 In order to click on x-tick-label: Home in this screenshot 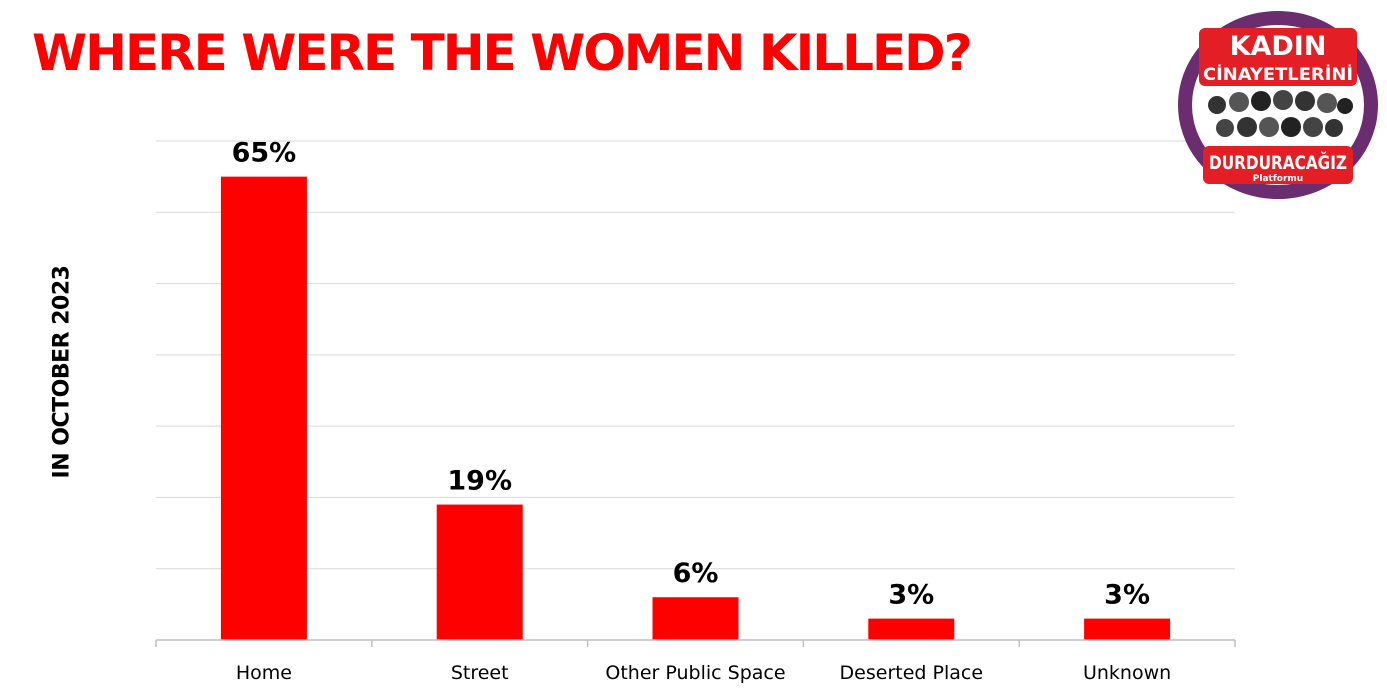, I will do `click(264, 673)`.